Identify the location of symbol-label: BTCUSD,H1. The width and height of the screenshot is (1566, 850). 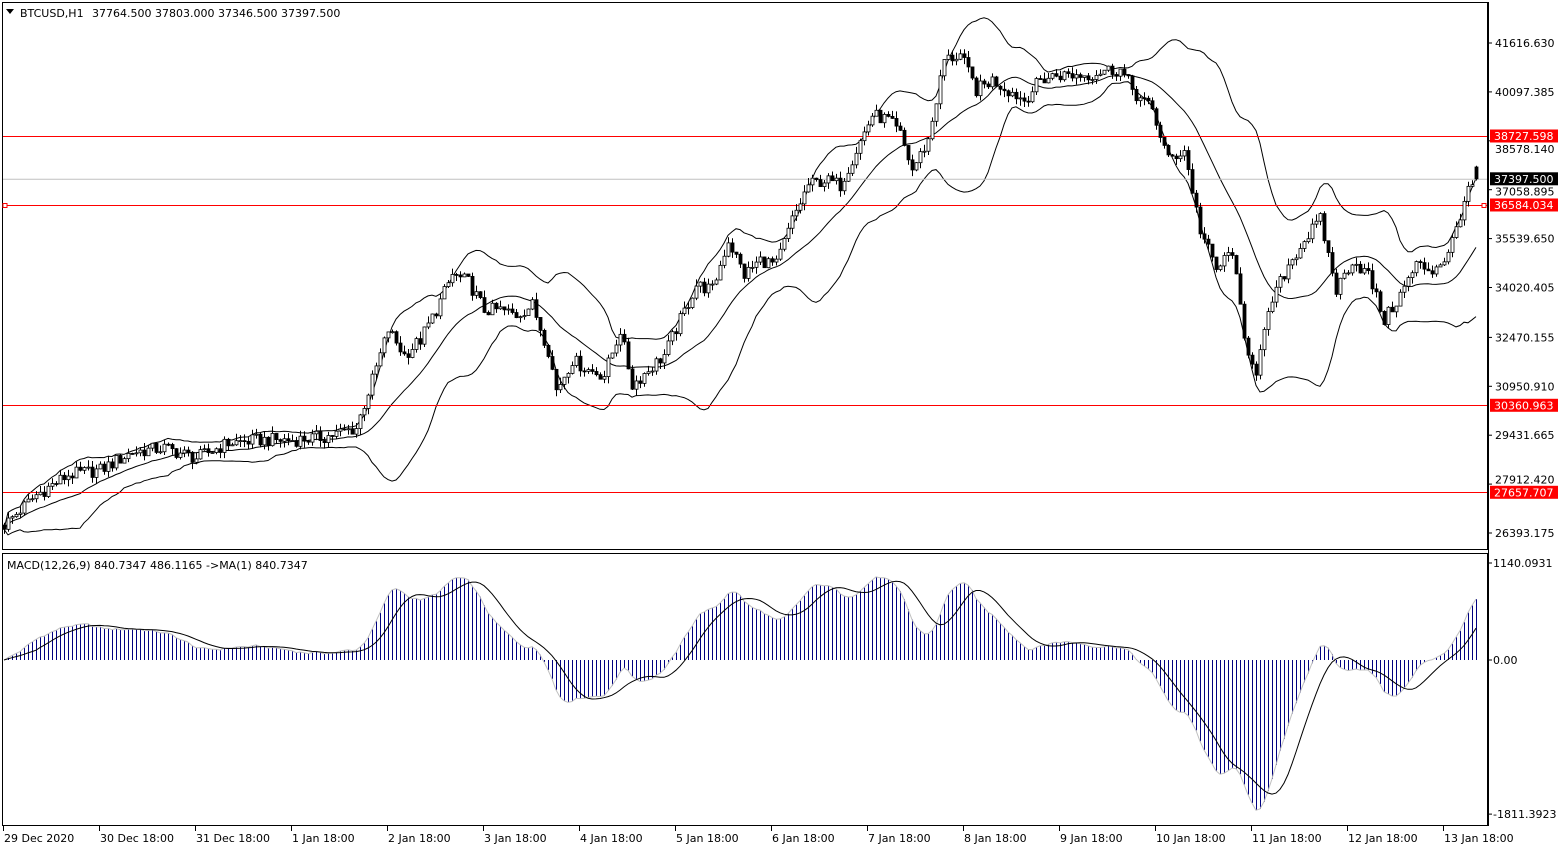
(52, 13).